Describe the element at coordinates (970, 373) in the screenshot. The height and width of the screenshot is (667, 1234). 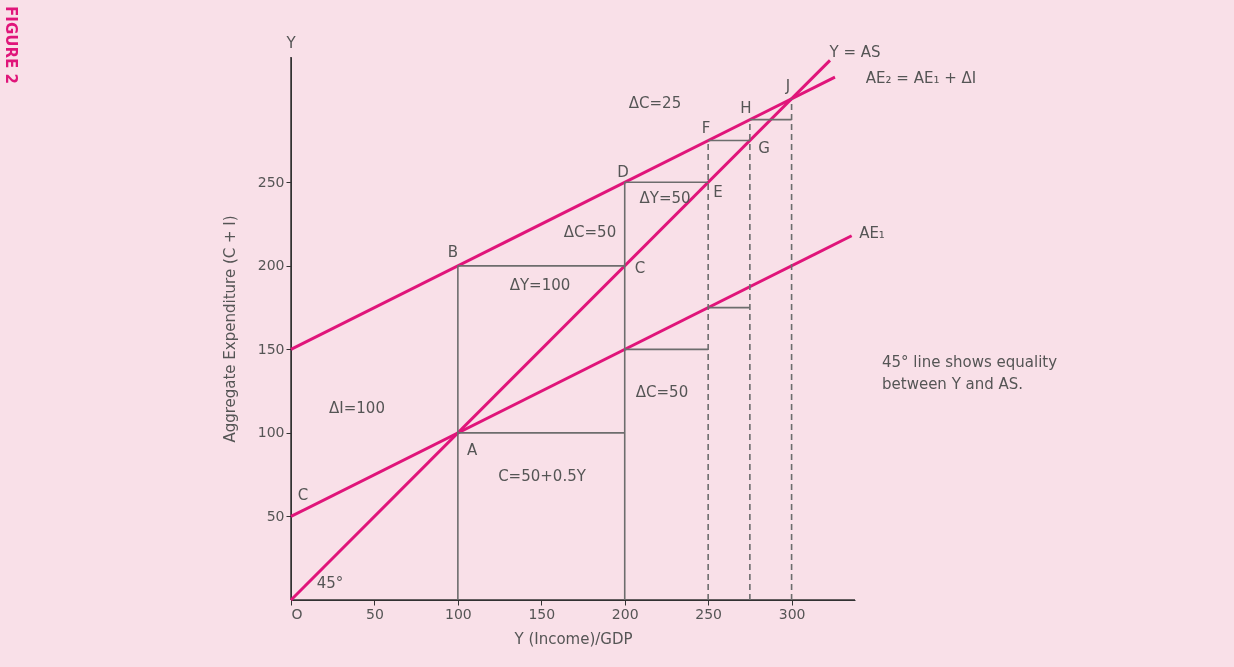
I see `text: 45° line shows equality between Y and AS.` at that location.